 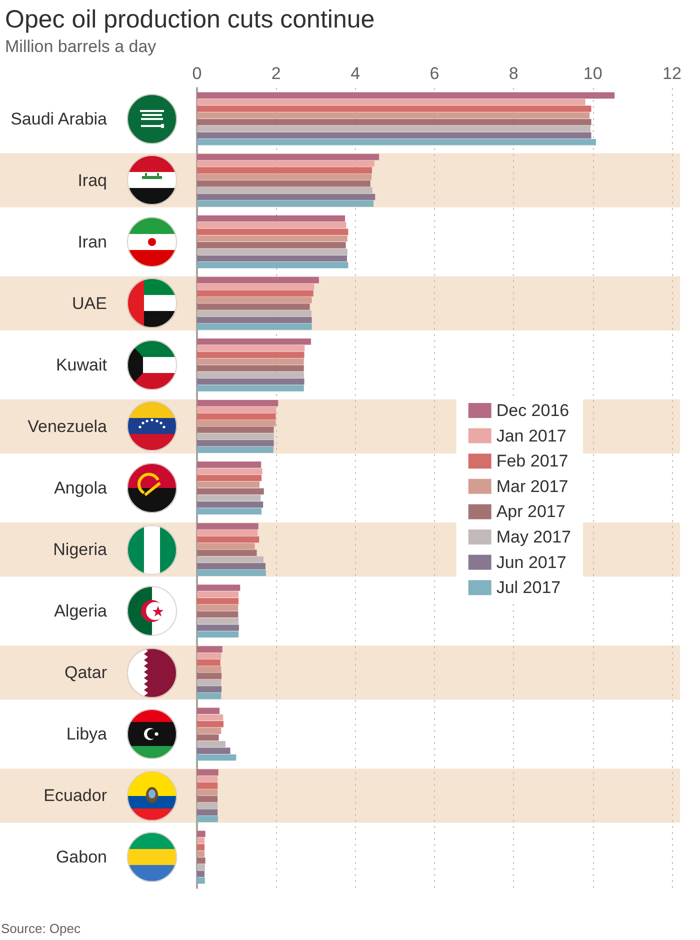 What do you see at coordinates (533, 410) in the screenshot?
I see `legend-label: Dec 2016` at bounding box center [533, 410].